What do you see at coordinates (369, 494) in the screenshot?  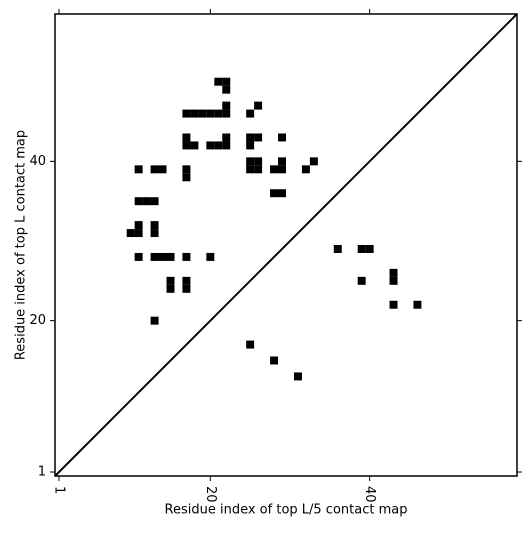 I see `x-tick-label: 40` at bounding box center [369, 494].